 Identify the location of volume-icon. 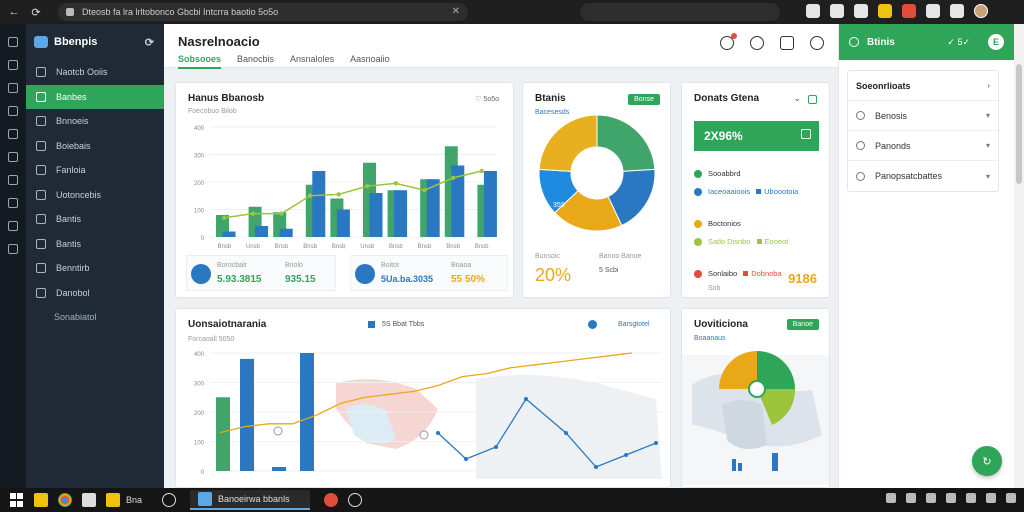
(931, 498).